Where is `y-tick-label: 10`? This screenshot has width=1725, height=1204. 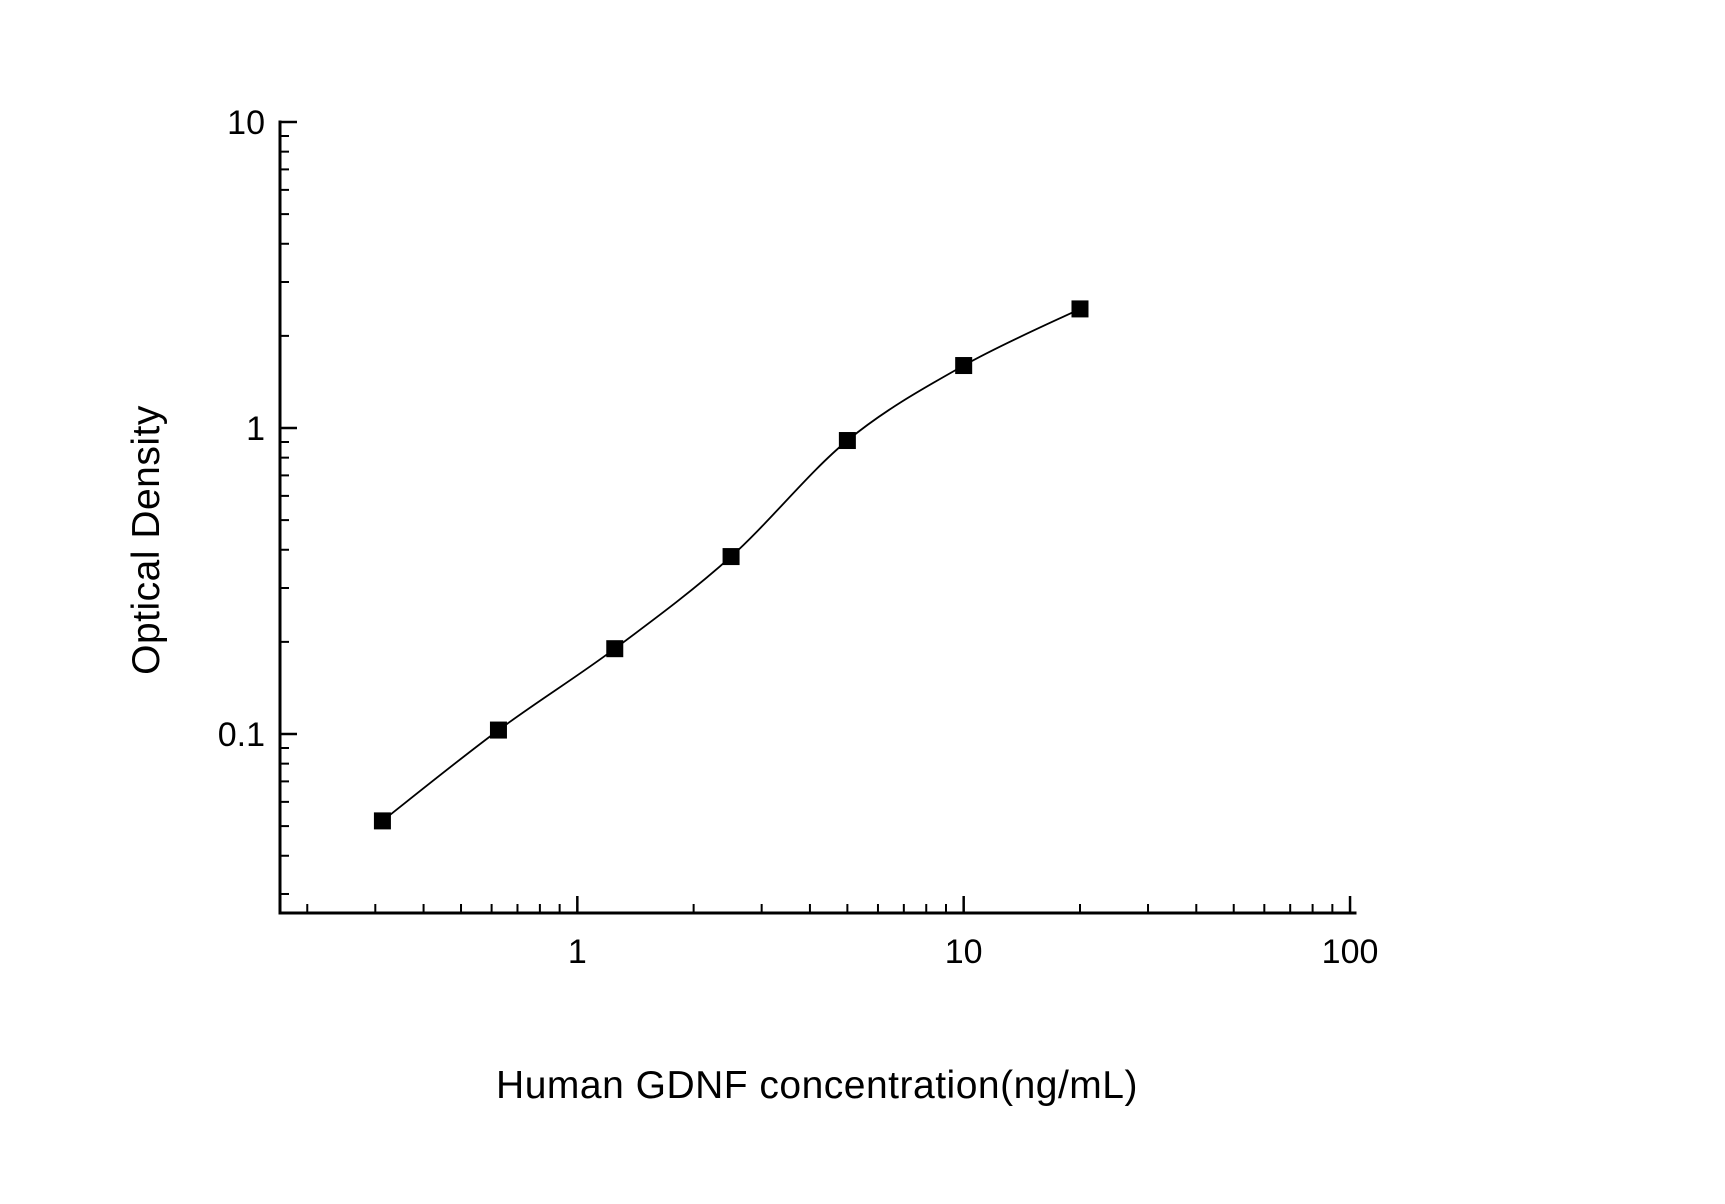 y-tick-label: 10 is located at coordinates (246, 123).